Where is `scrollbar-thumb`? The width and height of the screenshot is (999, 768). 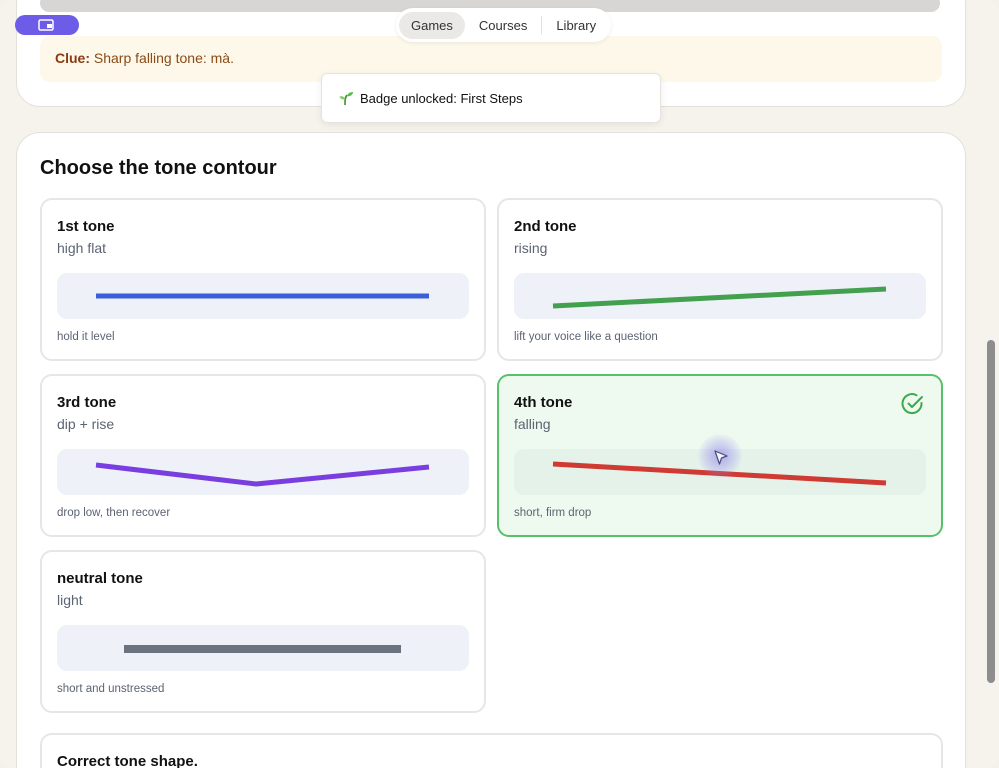 scrollbar-thumb is located at coordinates (991, 511).